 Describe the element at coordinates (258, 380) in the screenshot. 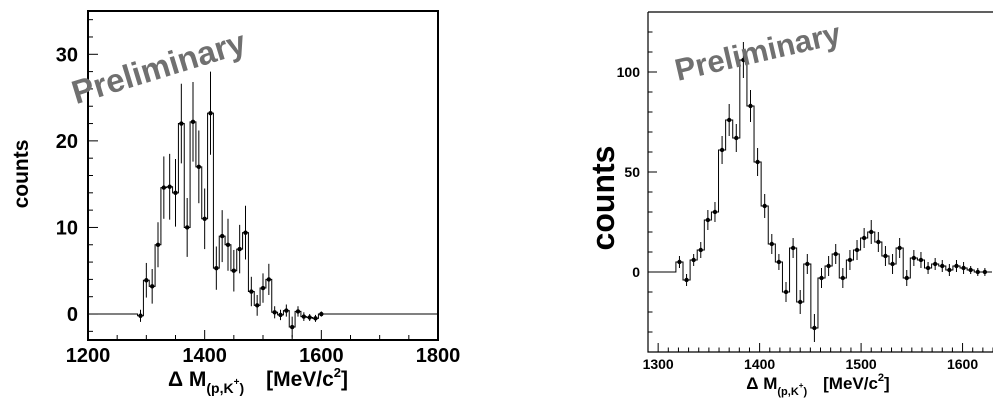

I see `left-x-axis-label: Δ M(p,K+) [MeV/c2]` at that location.